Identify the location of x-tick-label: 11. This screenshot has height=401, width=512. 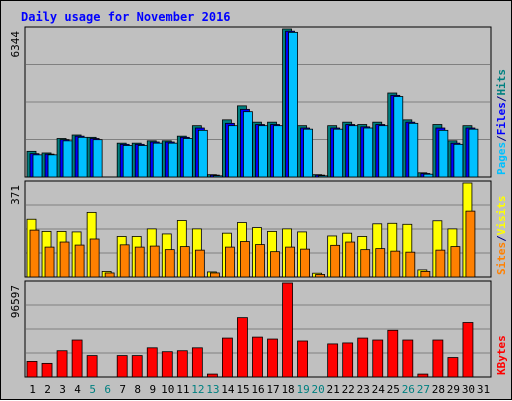
(182, 389).